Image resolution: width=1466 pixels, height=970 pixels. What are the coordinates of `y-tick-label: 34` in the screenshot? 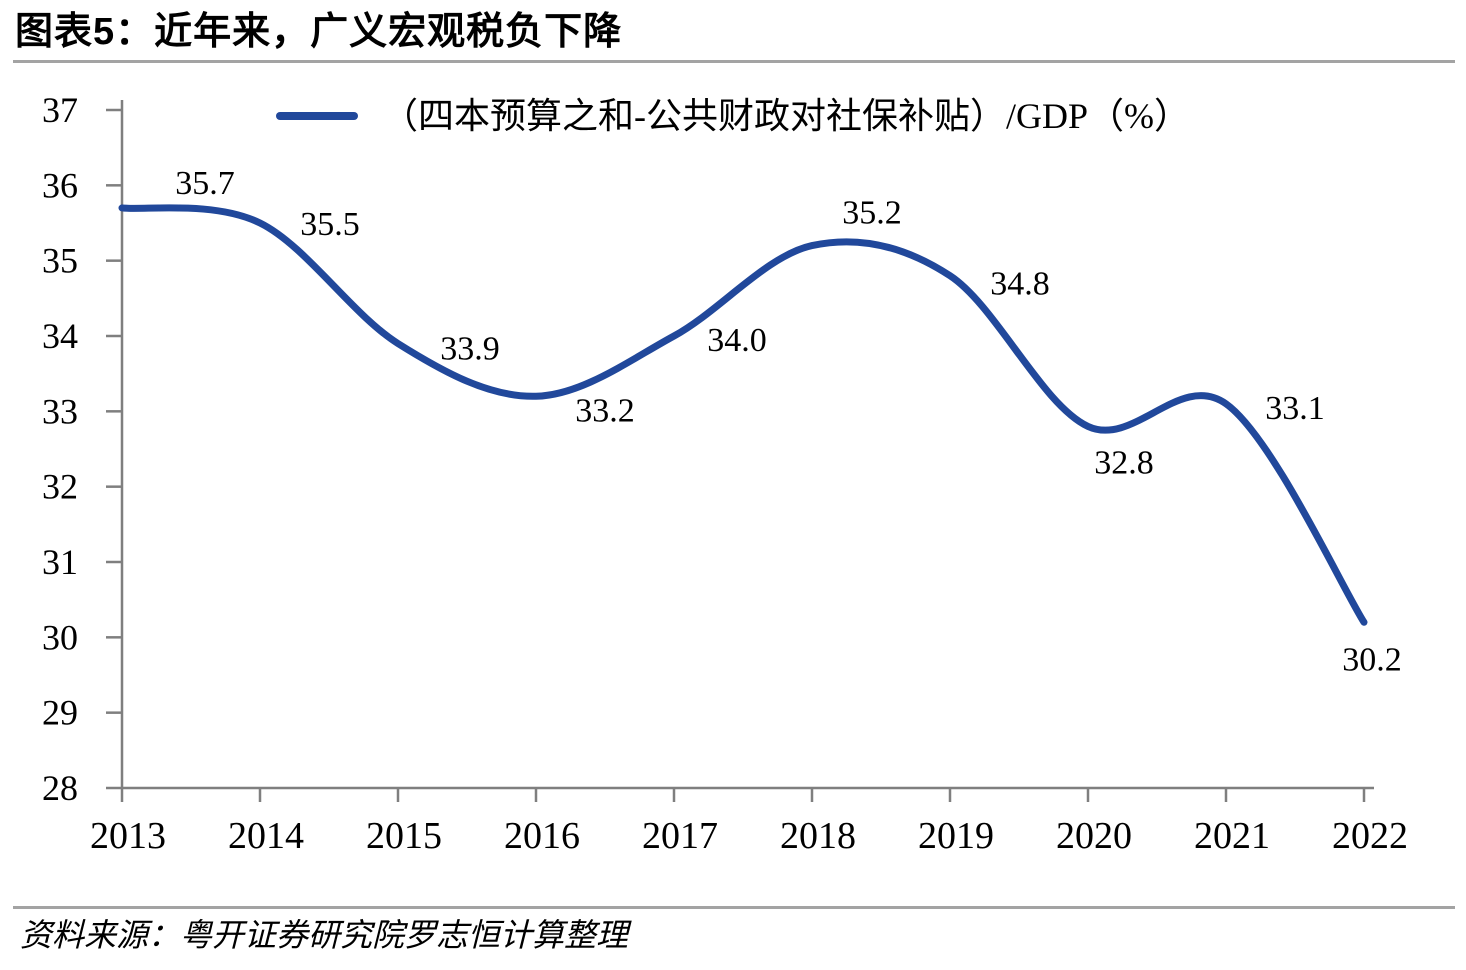 It's located at (60, 336).